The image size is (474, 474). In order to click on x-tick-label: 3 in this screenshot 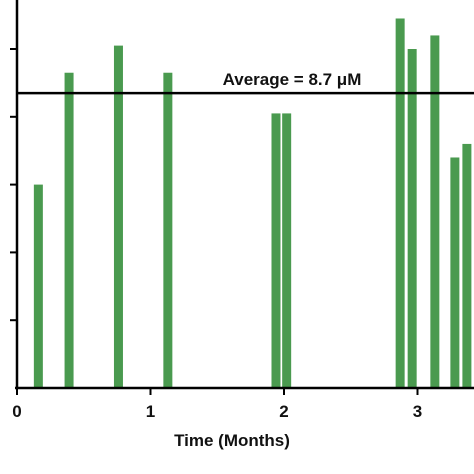, I will do `click(417, 411)`.